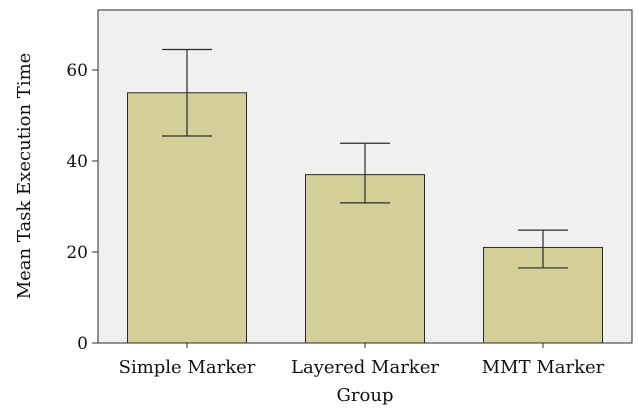  Describe the element at coordinates (82, 344) in the screenshot. I see `y-tick-label: 0` at that location.